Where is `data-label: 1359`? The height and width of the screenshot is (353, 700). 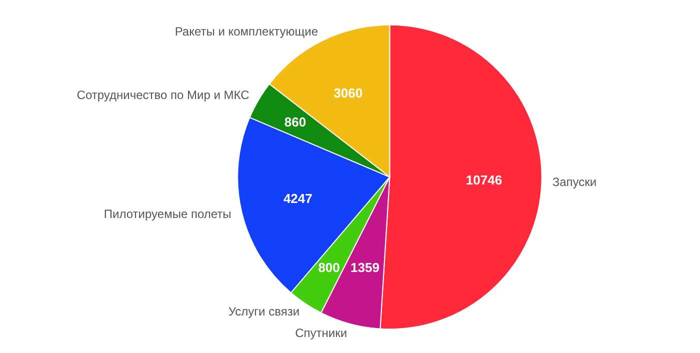 data-label: 1359 is located at coordinates (365, 267).